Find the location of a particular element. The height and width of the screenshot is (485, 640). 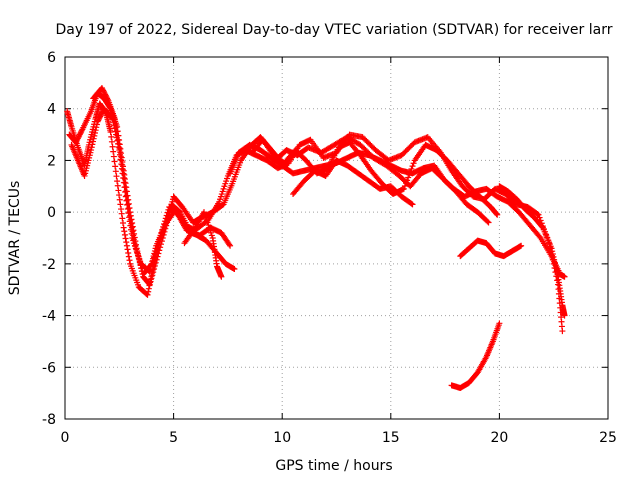

x-tick-label: 5 is located at coordinates (173, 438).